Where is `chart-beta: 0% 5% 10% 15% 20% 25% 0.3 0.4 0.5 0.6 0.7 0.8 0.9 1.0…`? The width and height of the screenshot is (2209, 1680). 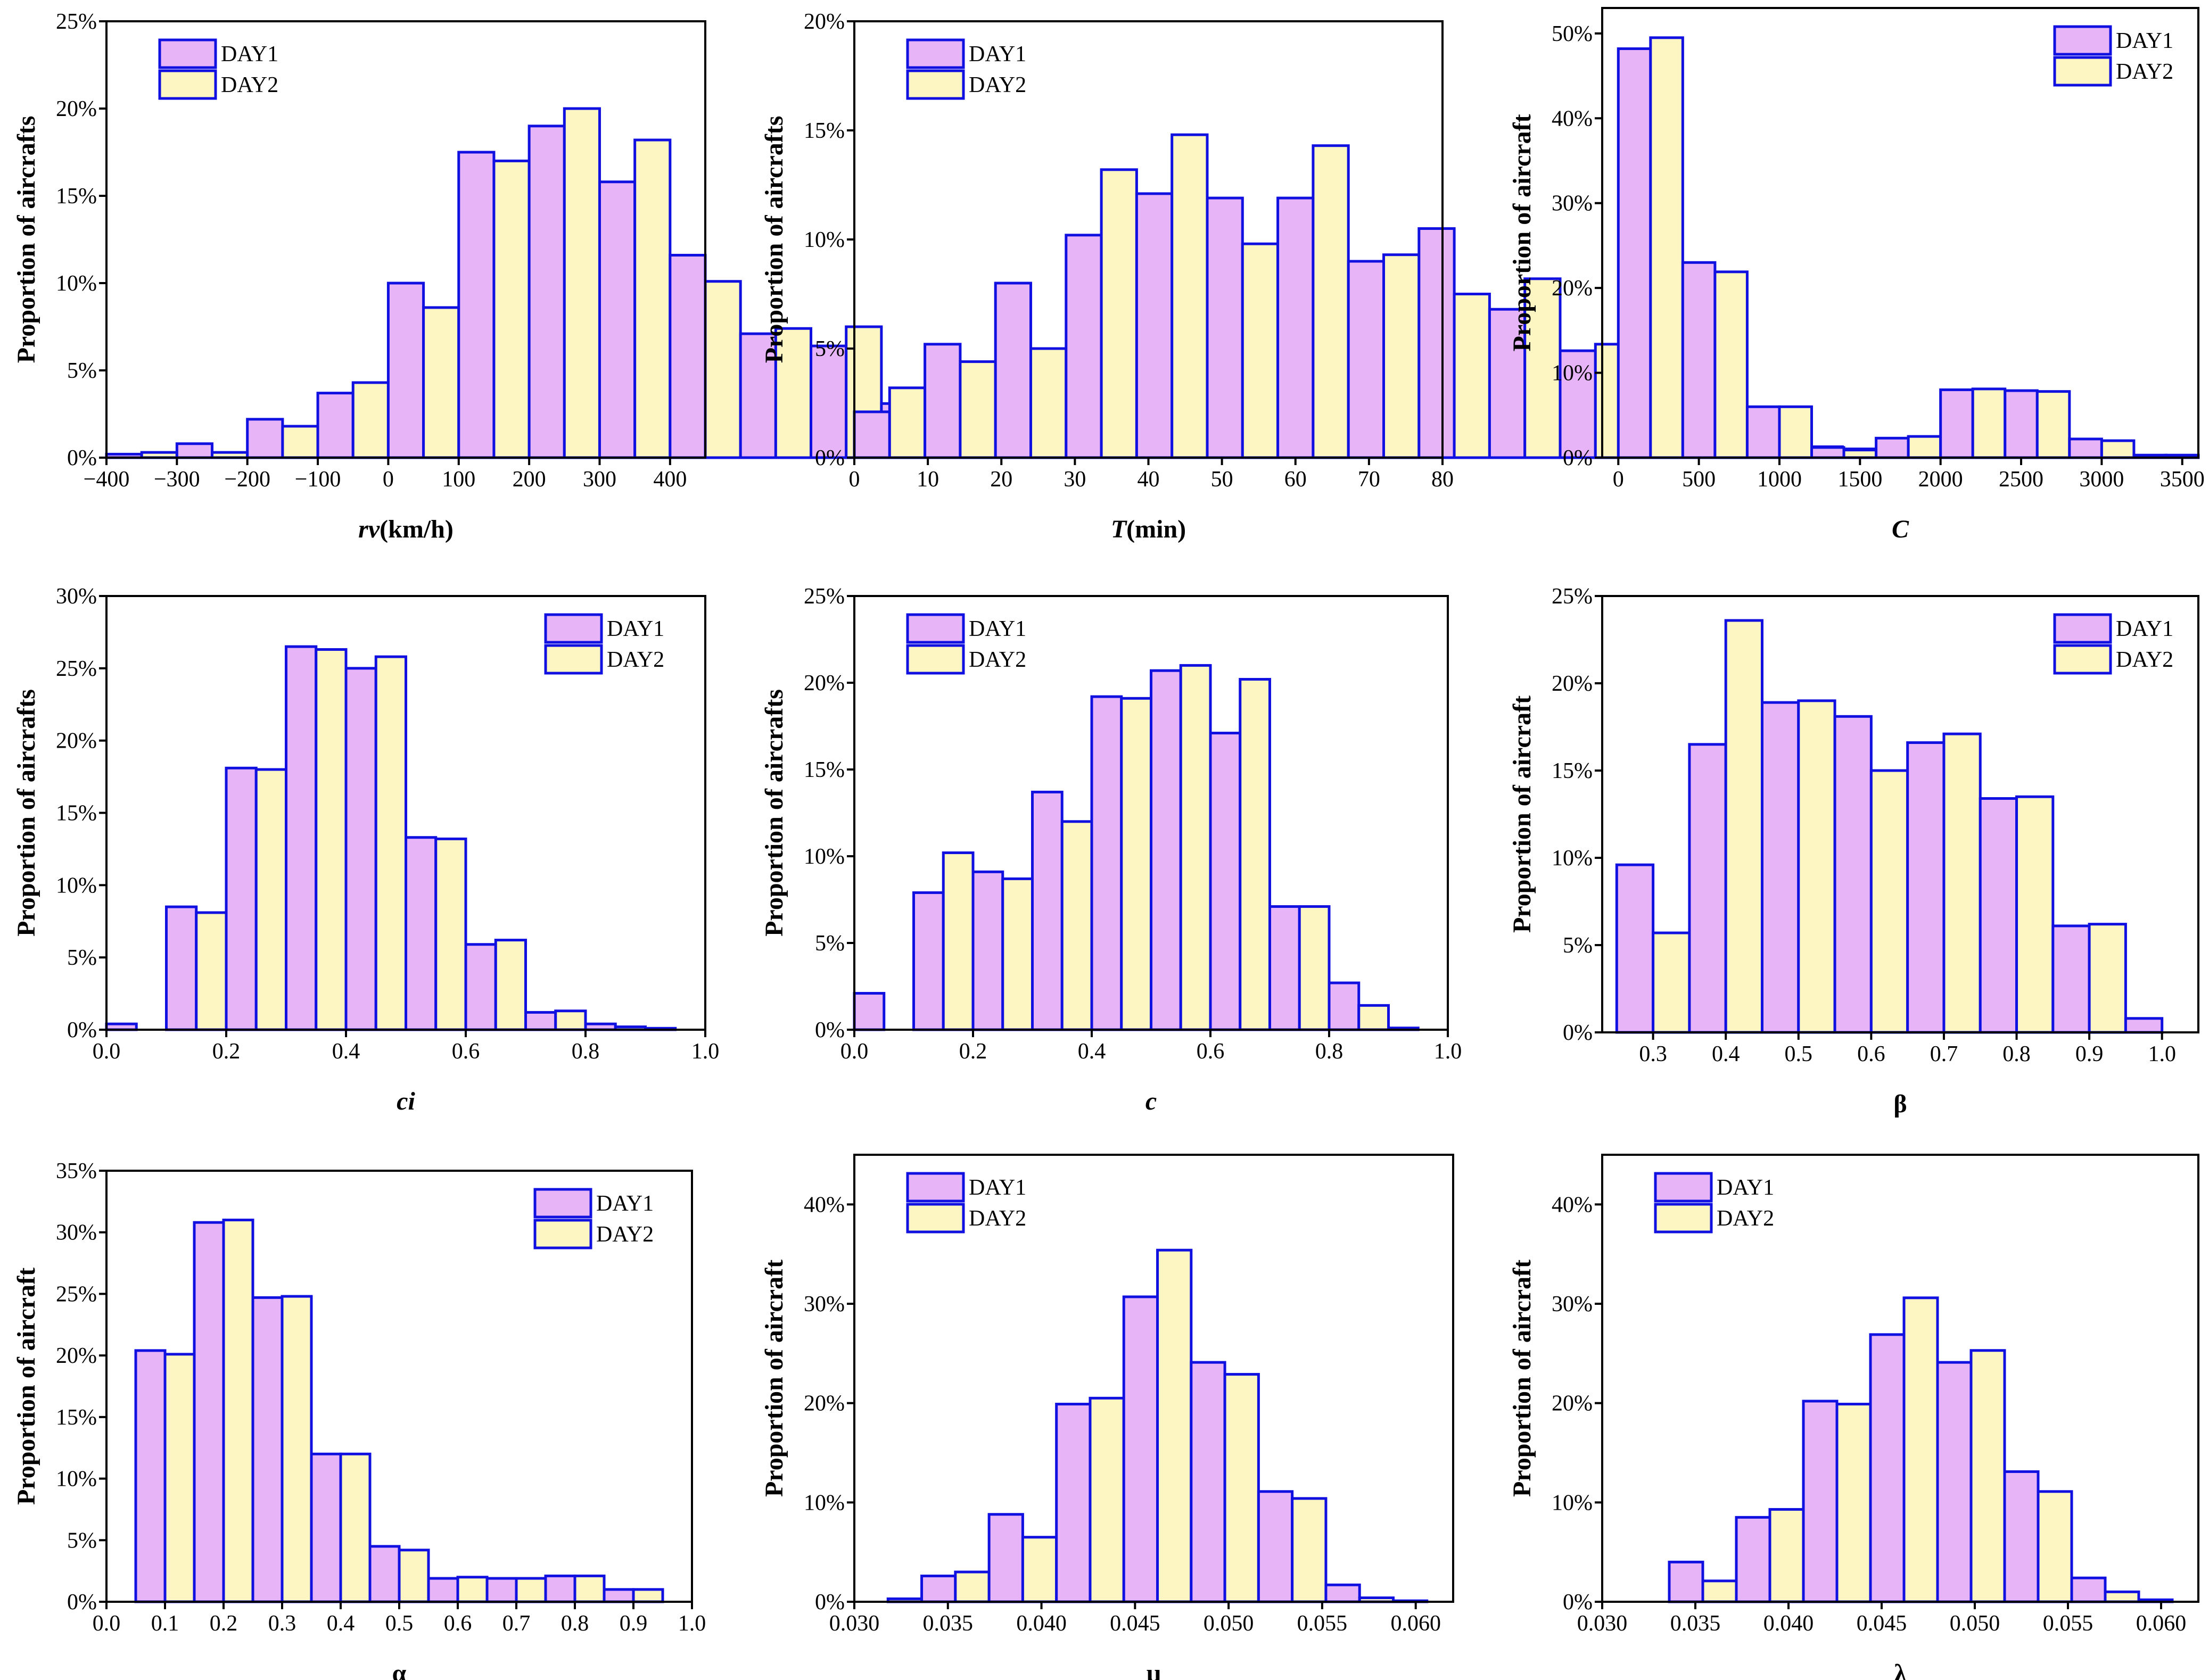 chart-beta: 0% 5% 10% 15% 20% 25% 0.3 0.4 0.5 0.6 0.7 0.8 0.9 1.0… is located at coordinates (1853, 851).